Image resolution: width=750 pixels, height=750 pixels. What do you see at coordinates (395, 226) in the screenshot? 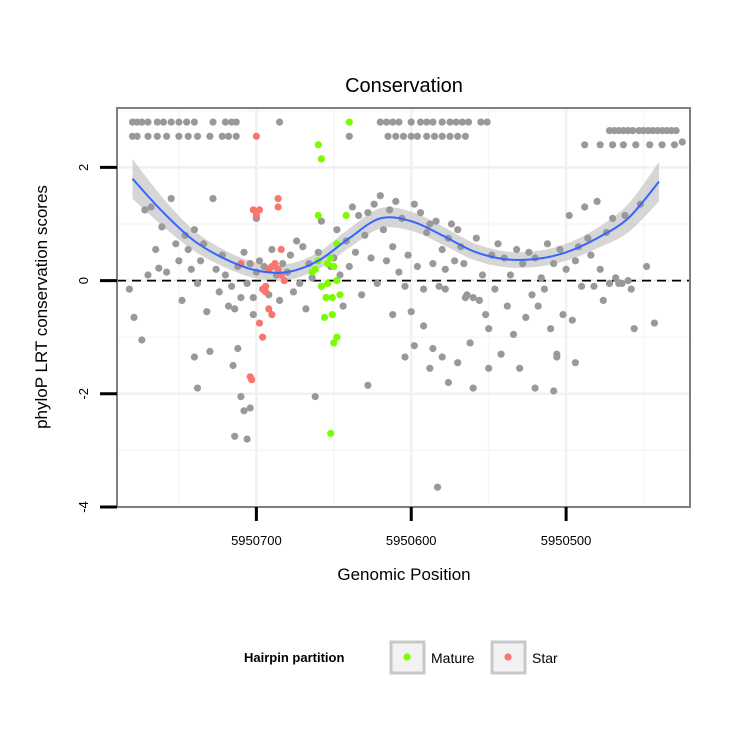
I see `smooth-line` at bounding box center [395, 226].